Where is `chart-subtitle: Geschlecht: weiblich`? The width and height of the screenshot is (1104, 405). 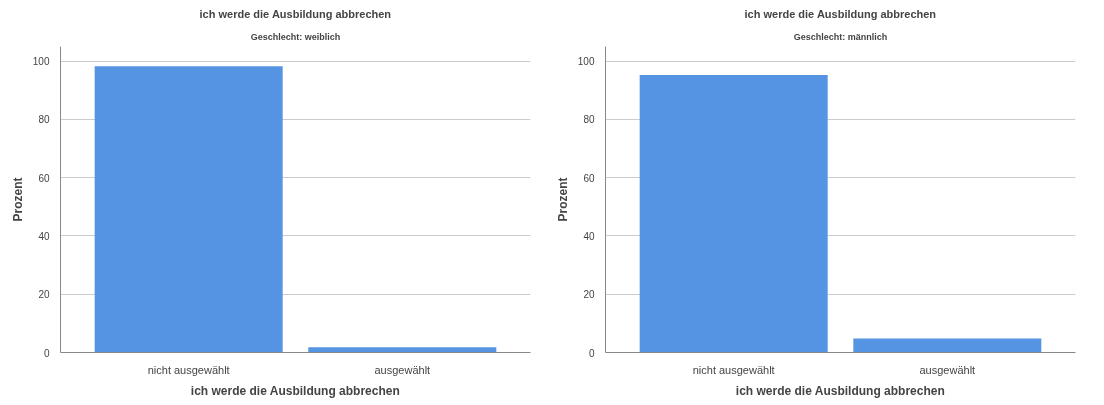
chart-subtitle: Geschlecht: weiblich is located at coordinates (295, 36).